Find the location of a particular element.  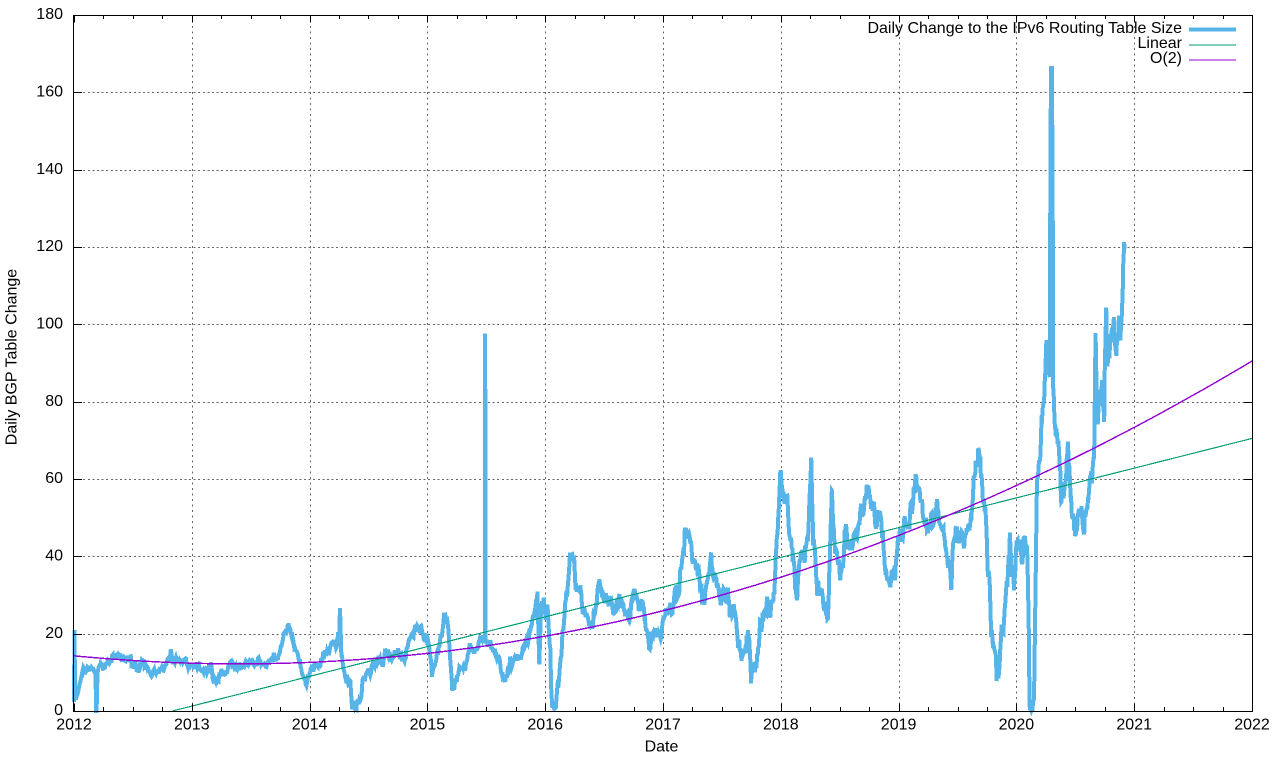

svg-text: 140 is located at coordinates (49, 169).